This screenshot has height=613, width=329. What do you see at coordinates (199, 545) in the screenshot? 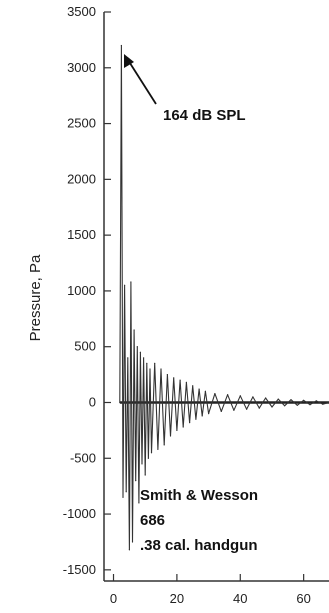
I see `annotation-weapon-line3: .38 cal. handgun` at bounding box center [199, 545].